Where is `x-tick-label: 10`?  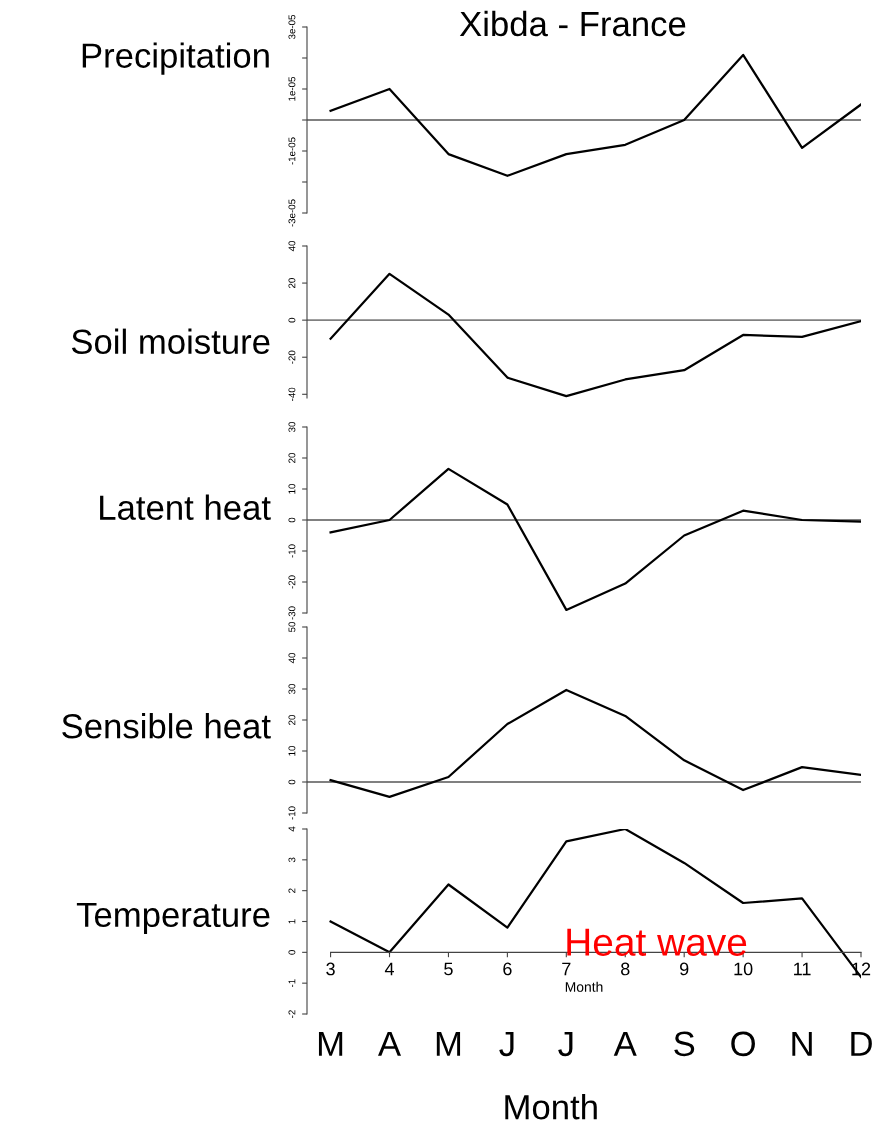 x-tick-label: 10 is located at coordinates (743, 969).